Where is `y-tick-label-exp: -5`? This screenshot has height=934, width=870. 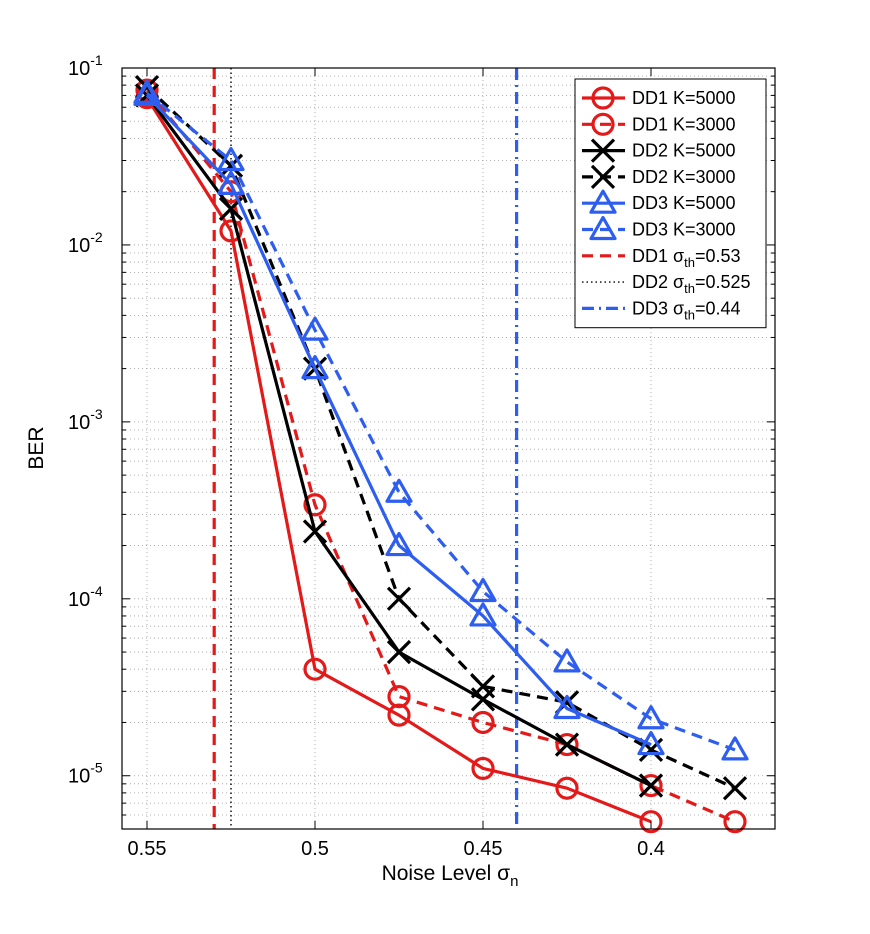 y-tick-label-exp: -5 is located at coordinates (96, 768).